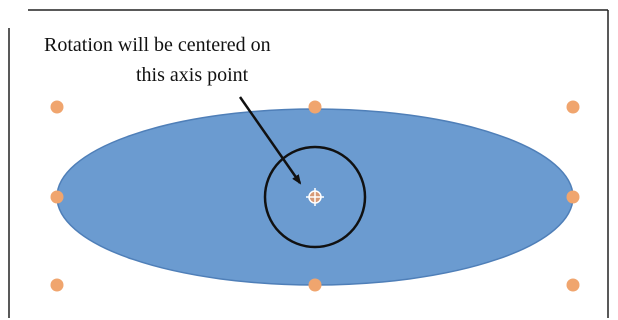 This screenshot has height=320, width=618. I want to click on pointer-arrow, so click(270, 140).